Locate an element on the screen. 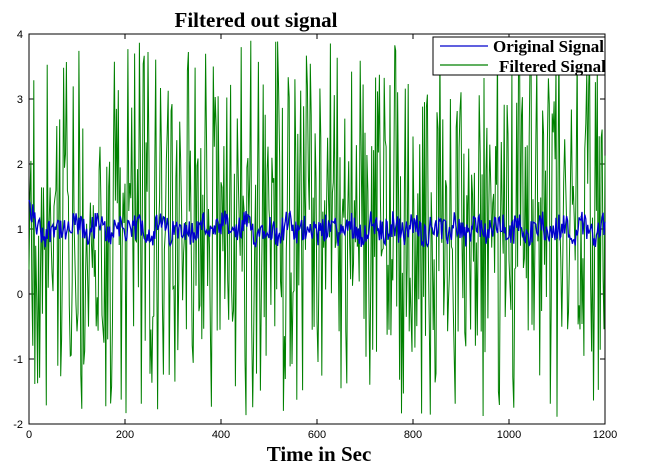 The width and height of the screenshot is (648, 468). y-tick-label: 3 is located at coordinates (20, 100).